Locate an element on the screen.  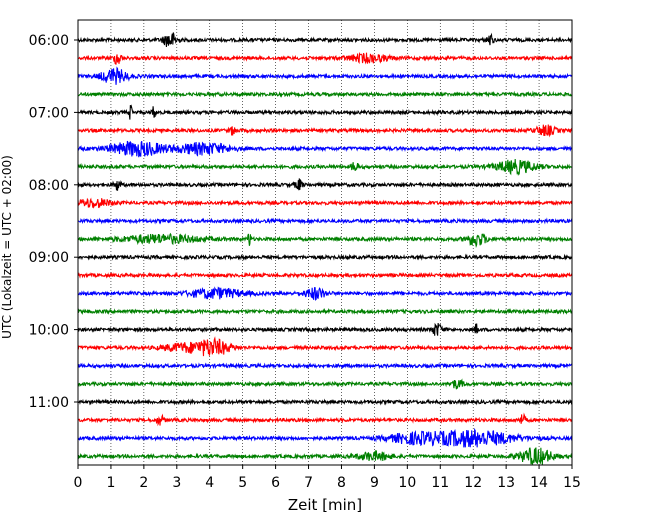
y-tick-label: 10:00 is located at coordinates (49, 331).